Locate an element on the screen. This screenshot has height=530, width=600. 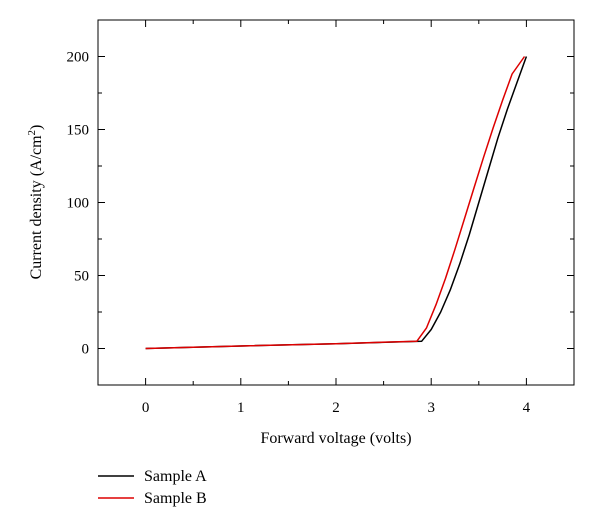
legend: Sample A Sample B is located at coordinates (152, 487).